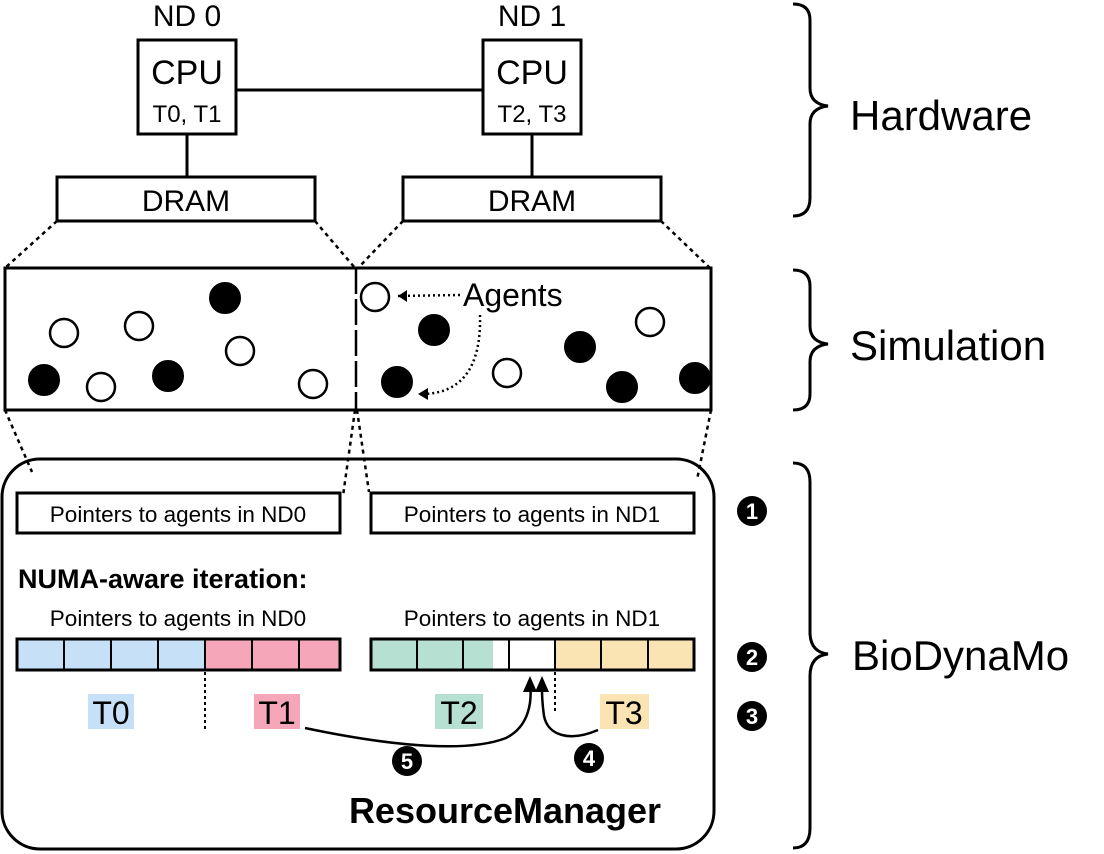 The height and width of the screenshot is (854, 1104). I want to click on layer-label-biodynamo: BioDynaMo, so click(960, 655).